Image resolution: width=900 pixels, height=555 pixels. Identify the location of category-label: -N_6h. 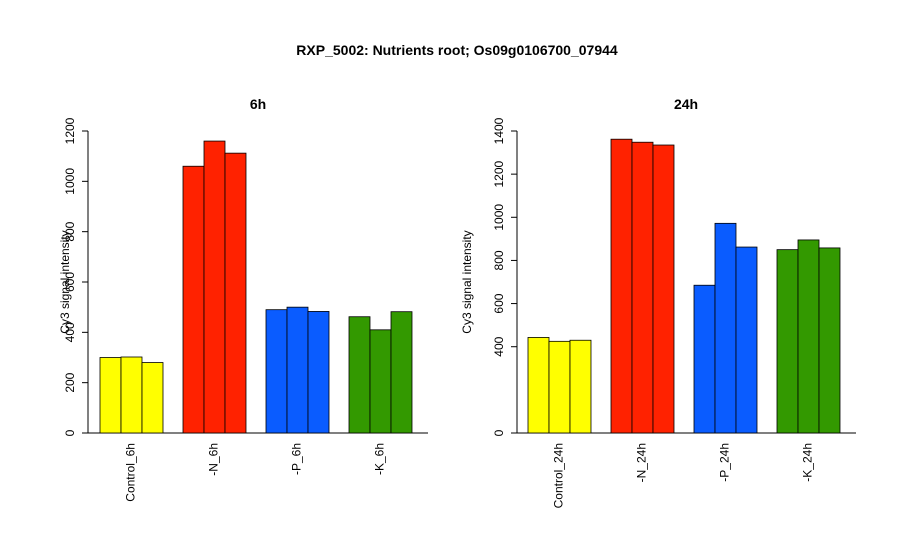
(214, 459).